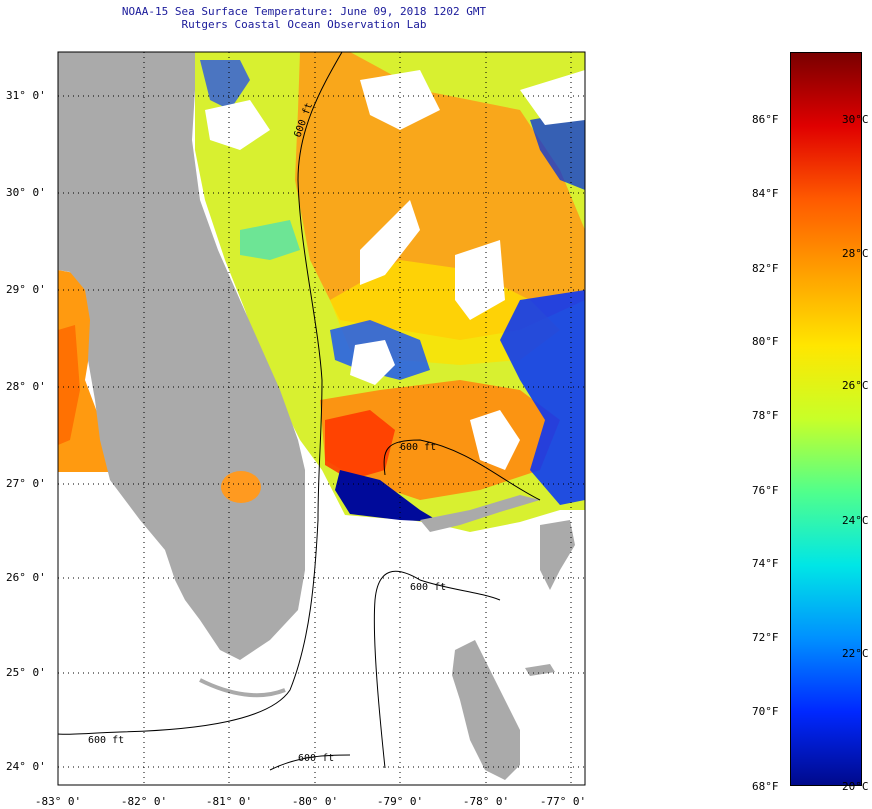  I want to click on lake-okeechobee, so click(241, 487).